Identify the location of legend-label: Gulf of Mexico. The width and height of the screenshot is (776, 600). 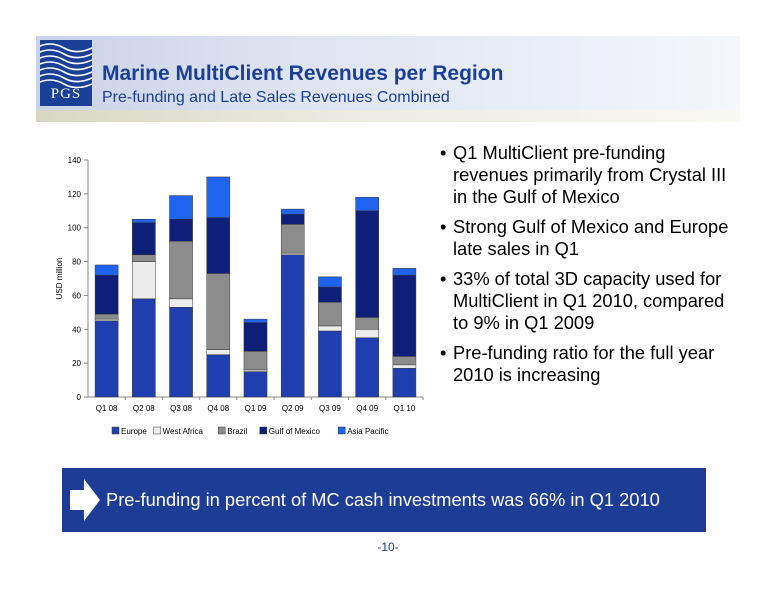
(295, 431).